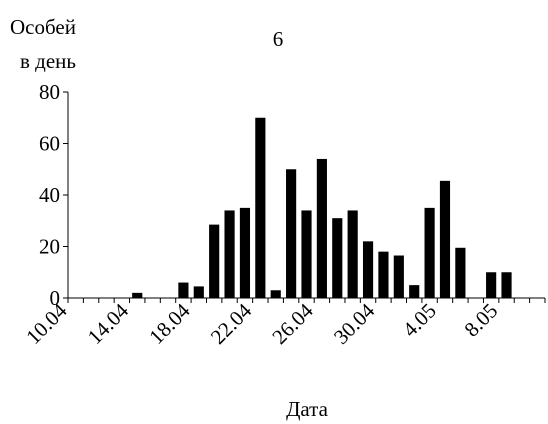 The width and height of the screenshot is (548, 424). I want to click on y-axis-label: в день, so click(48, 61).